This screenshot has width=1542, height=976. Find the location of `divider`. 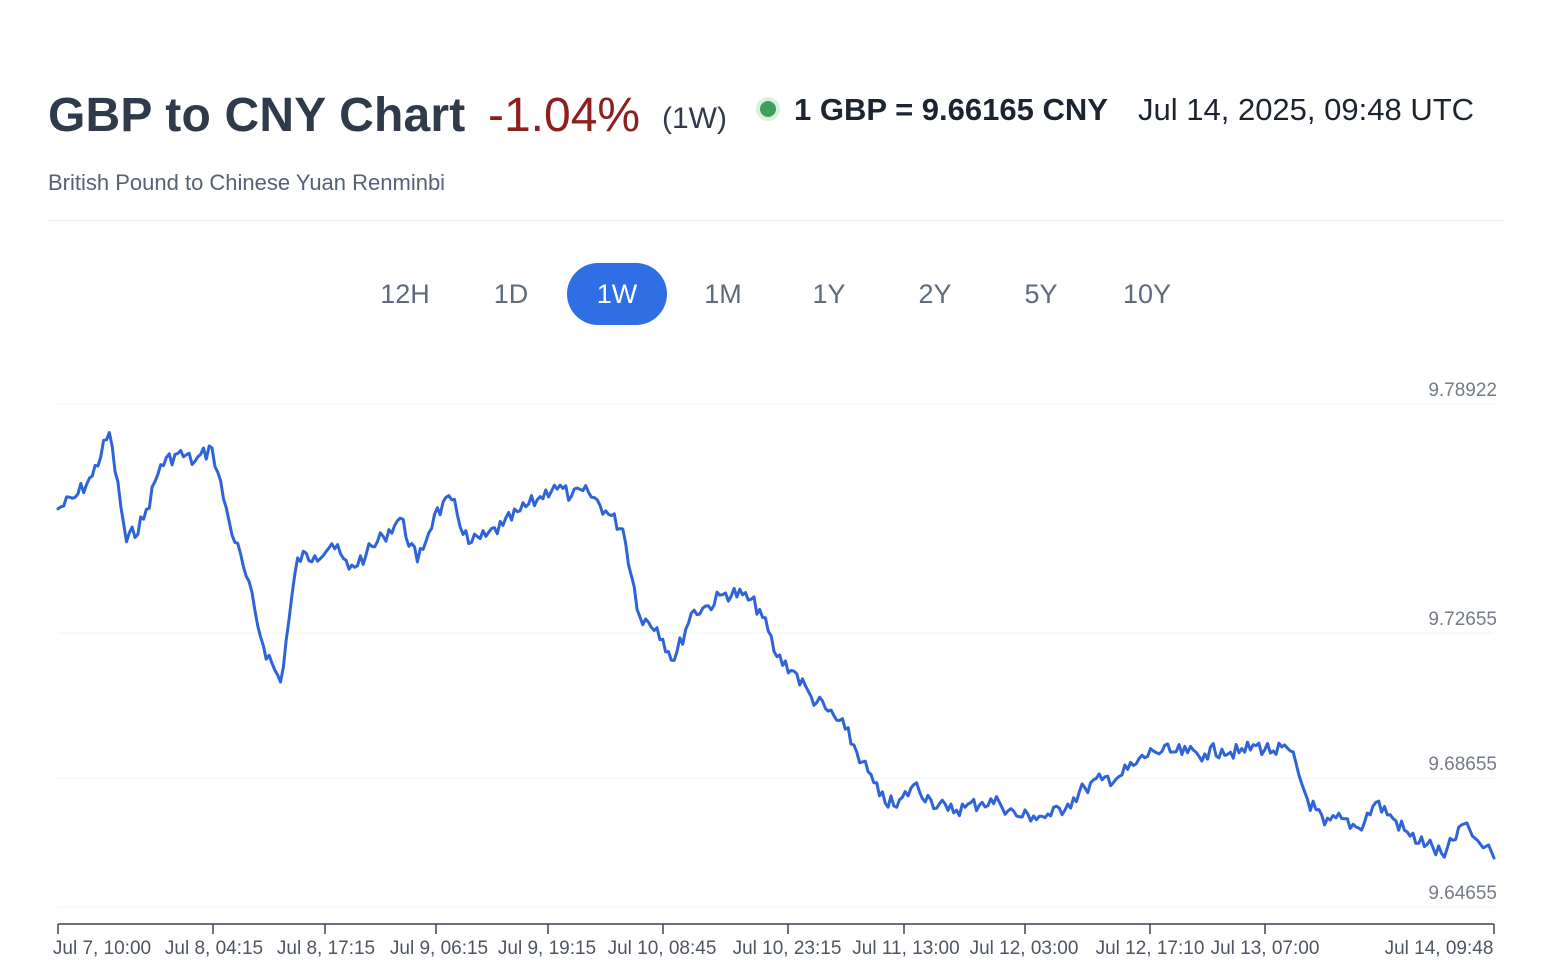

divider is located at coordinates (776, 220).